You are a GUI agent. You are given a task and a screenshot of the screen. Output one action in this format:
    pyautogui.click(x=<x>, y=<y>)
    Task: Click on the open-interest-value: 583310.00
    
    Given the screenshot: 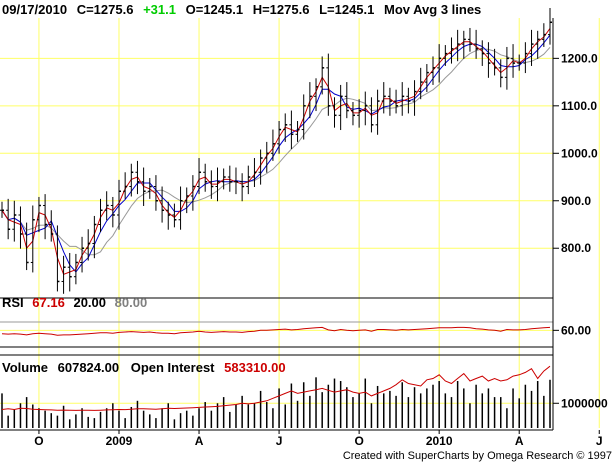 What is the action you would take?
    pyautogui.click(x=254, y=367)
    